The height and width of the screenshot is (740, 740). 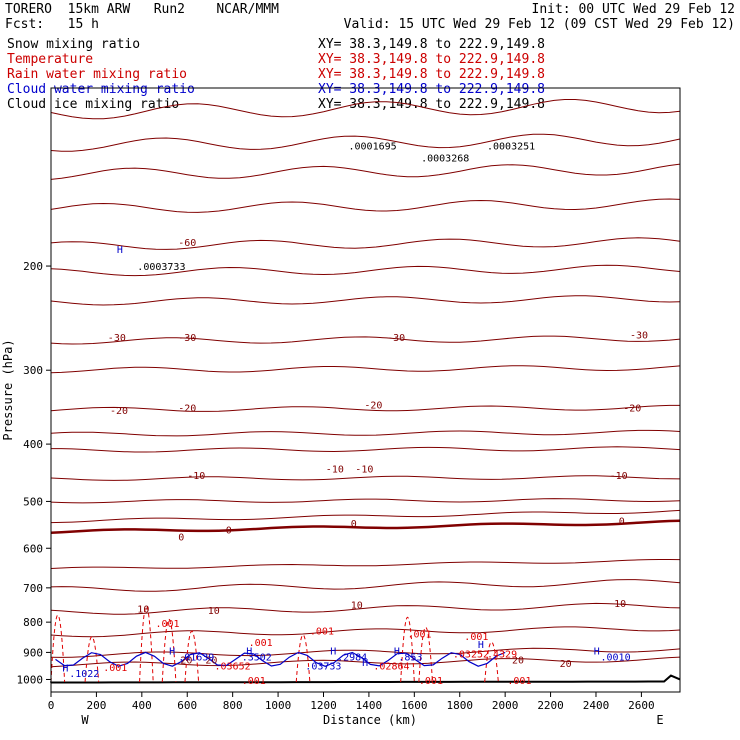 I want to click on cloud-contours, so click(x=280, y=659).